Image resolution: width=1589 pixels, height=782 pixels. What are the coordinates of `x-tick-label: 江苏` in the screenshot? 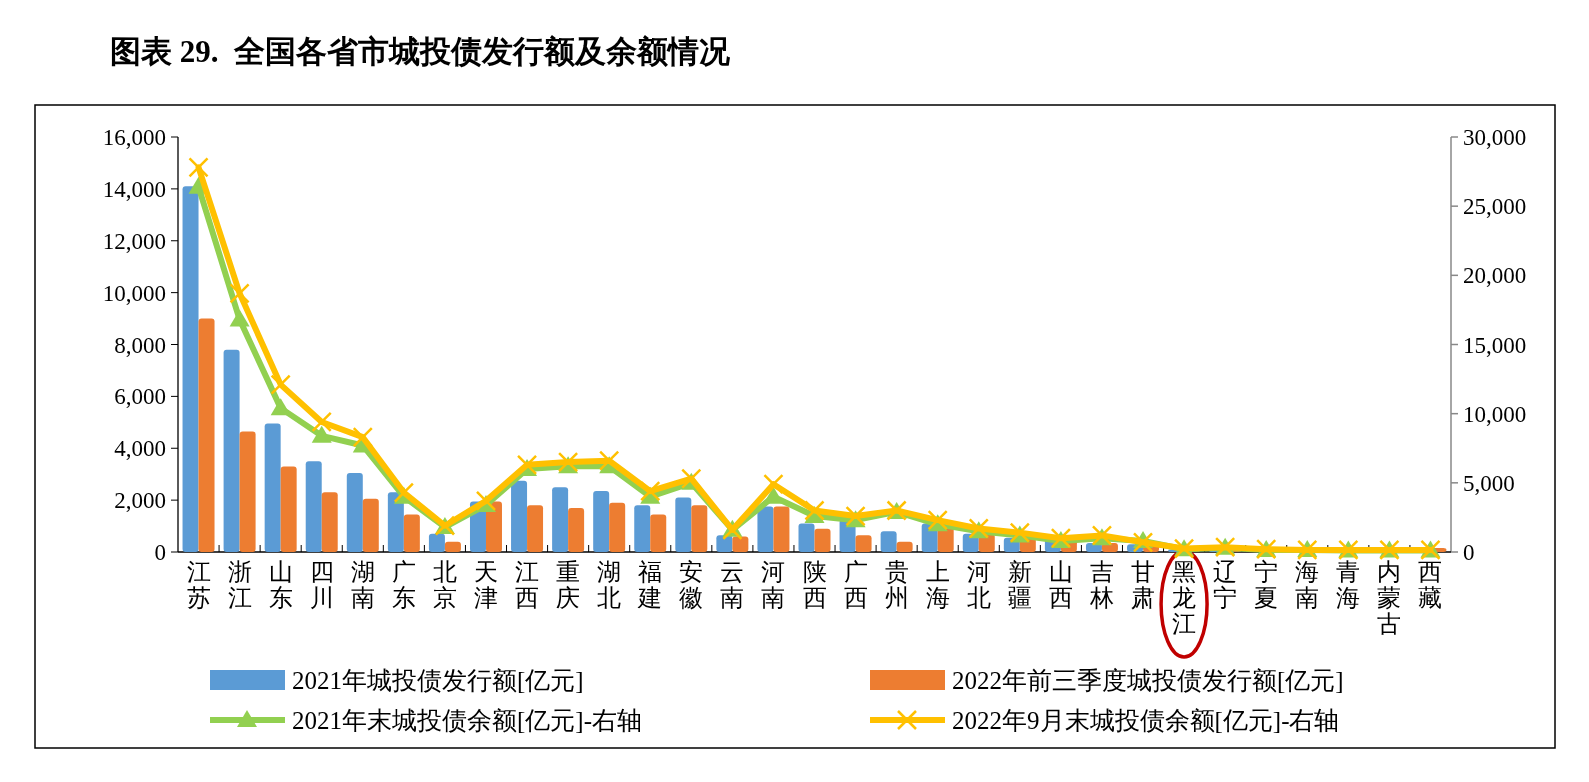 It's located at (198, 585).